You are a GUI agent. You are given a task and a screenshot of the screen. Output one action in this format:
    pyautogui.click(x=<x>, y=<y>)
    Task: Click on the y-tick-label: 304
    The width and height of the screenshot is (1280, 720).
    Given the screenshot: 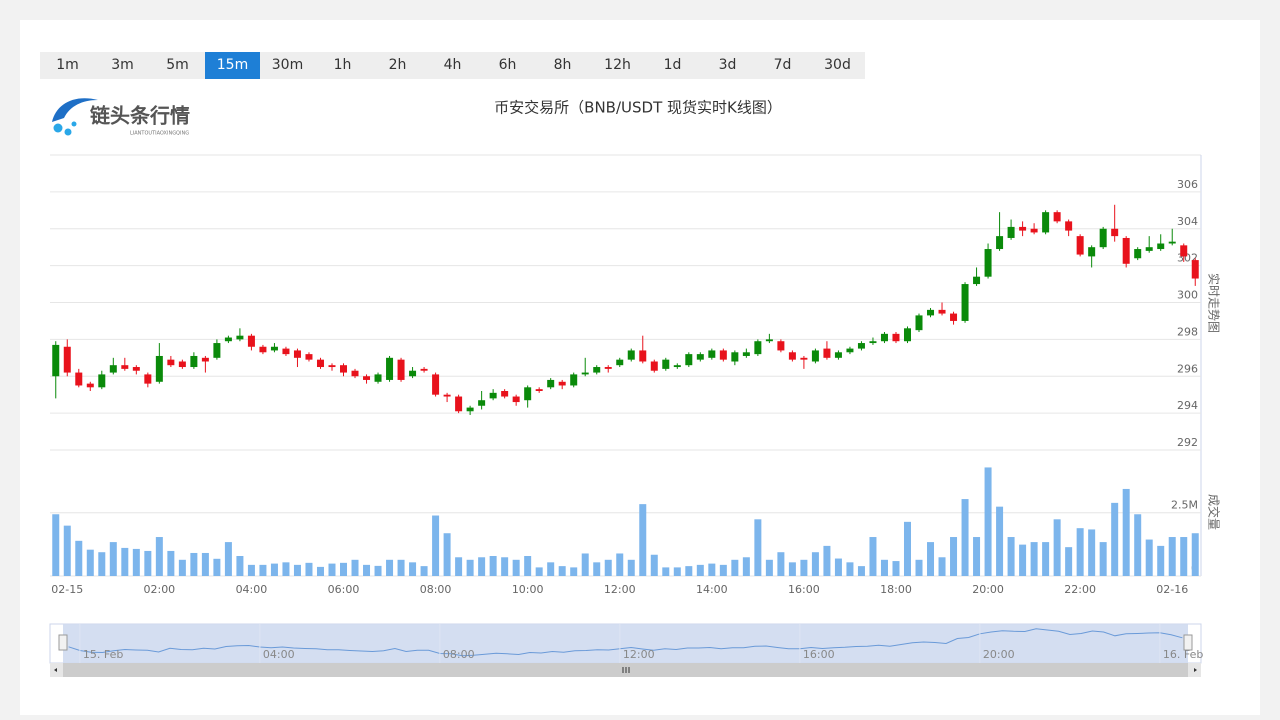 What is the action you would take?
    pyautogui.click(x=1187, y=221)
    